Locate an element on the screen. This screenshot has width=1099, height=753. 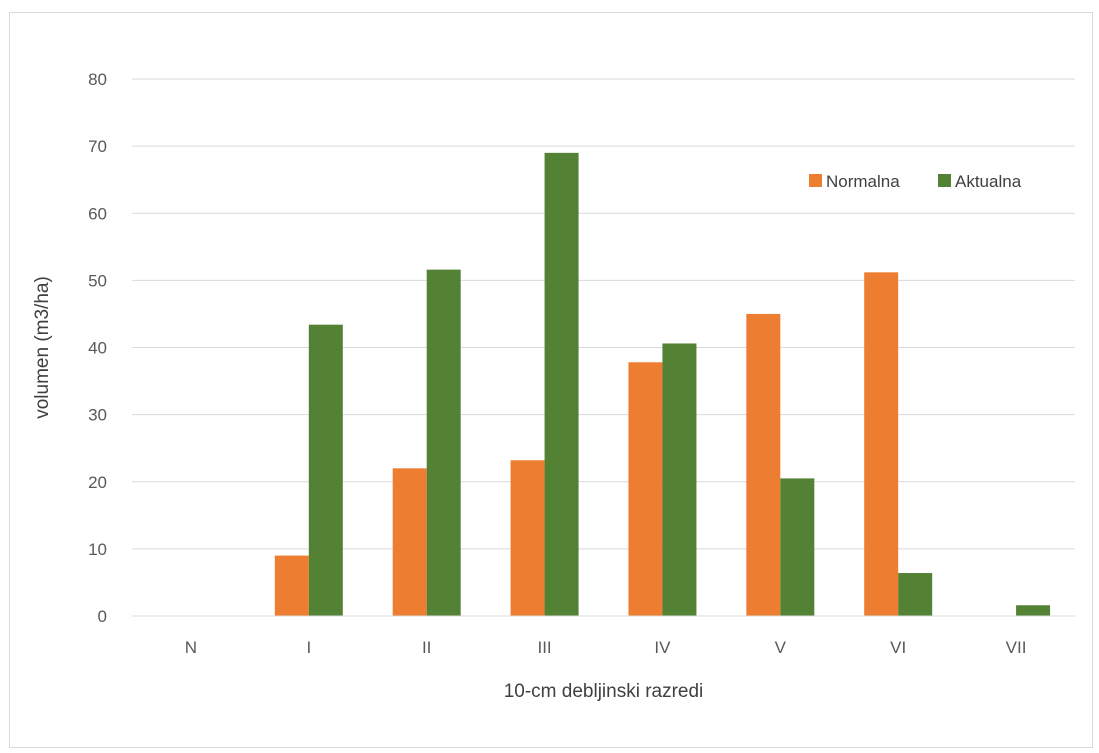
bar-aktualna-V is located at coordinates (797, 547).